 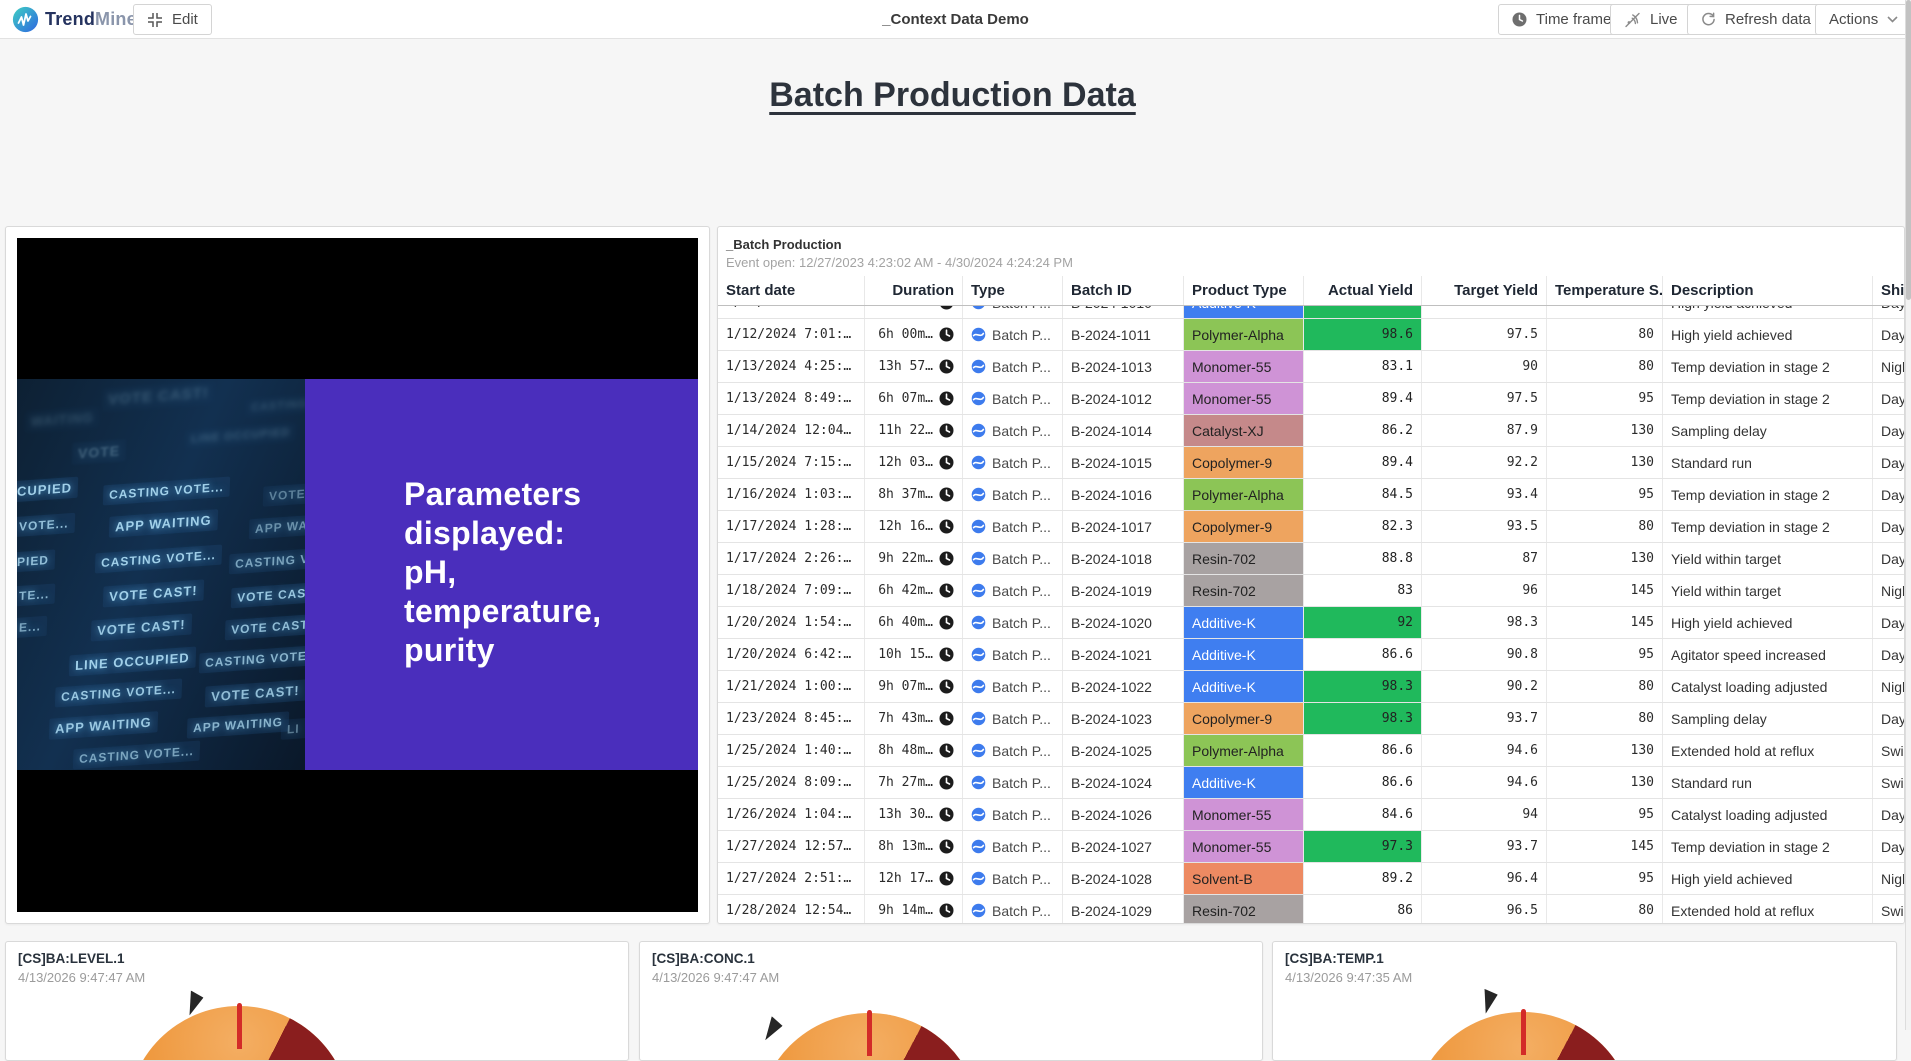 I want to click on high-yield-highlight: 98.3, so click(x=1362, y=718).